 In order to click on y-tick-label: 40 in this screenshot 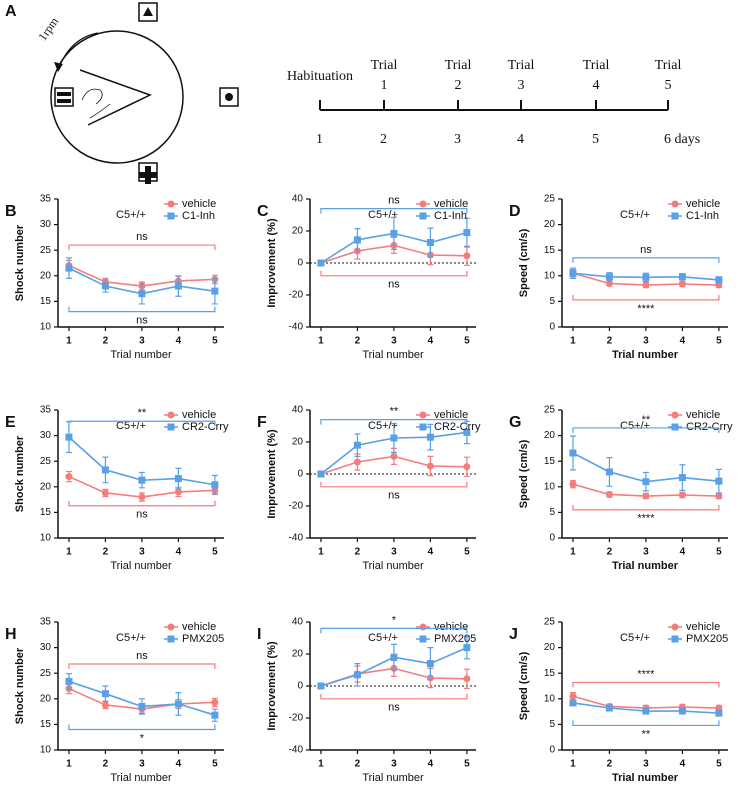, I will do `click(298, 622)`.